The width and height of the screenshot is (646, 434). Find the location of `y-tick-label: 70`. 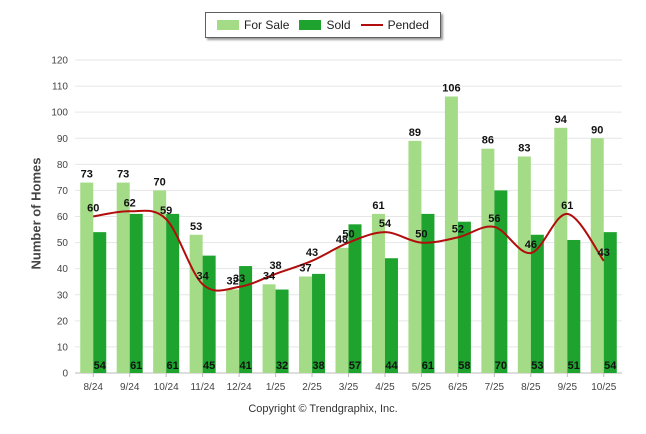

y-tick-label: 70 is located at coordinates (63, 191).